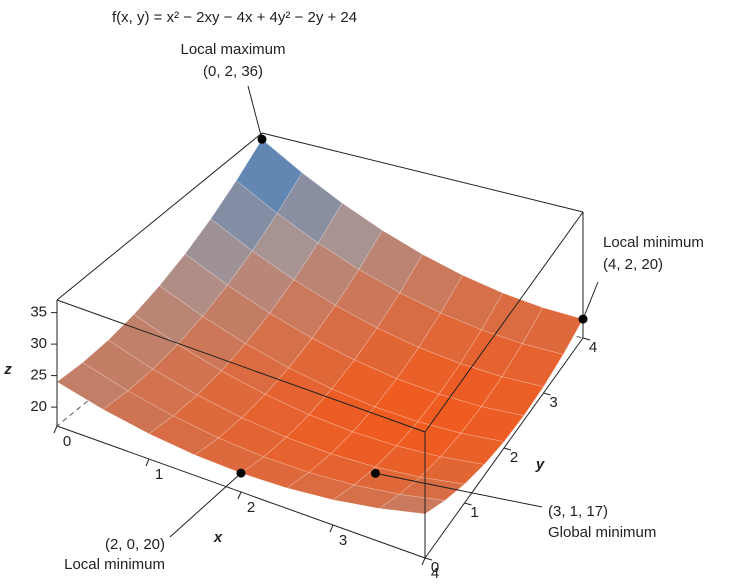 This screenshot has height=587, width=729. What do you see at coordinates (343, 540) in the screenshot?
I see `x-tick-label: 3` at bounding box center [343, 540].